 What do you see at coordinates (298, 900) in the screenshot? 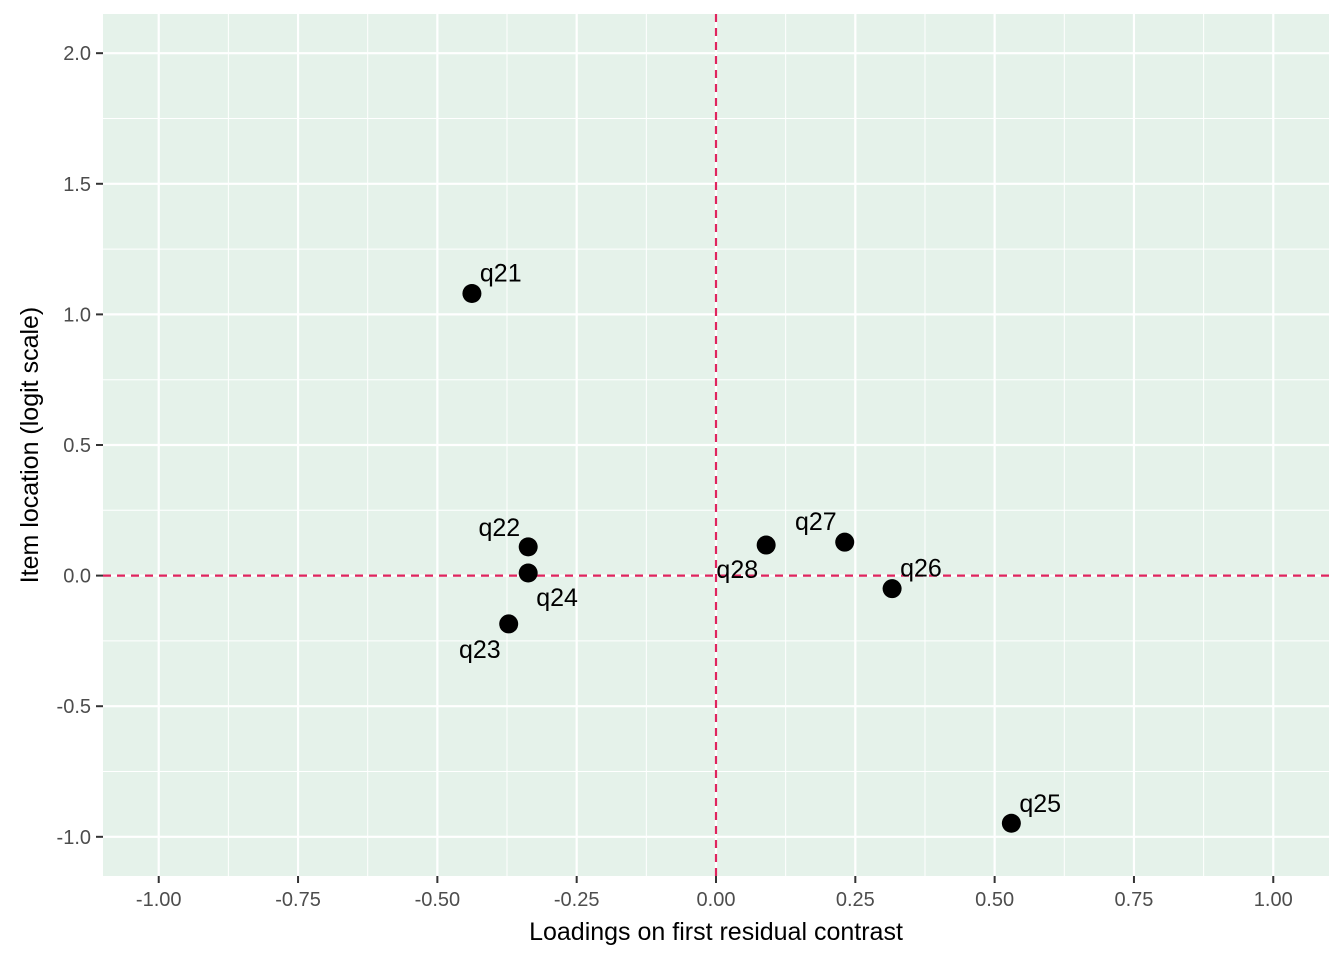
I see `x-tick-label: -0.75` at bounding box center [298, 900].